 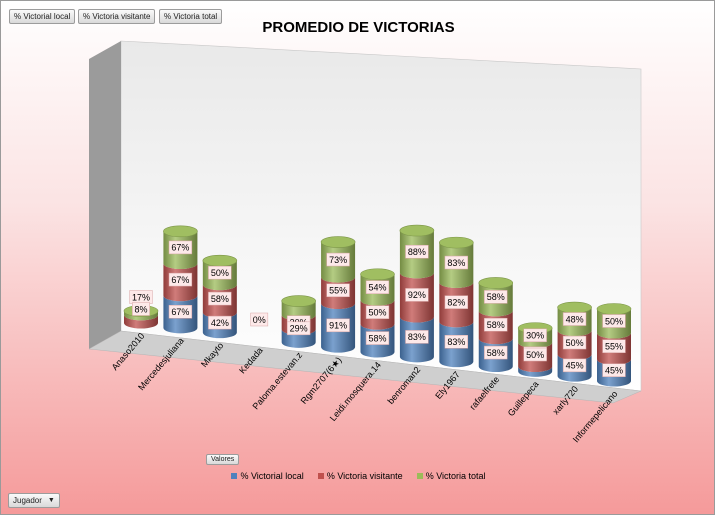 I want to click on bar-stack-xarly720: 45% 50% 48%, so click(x=574, y=341).